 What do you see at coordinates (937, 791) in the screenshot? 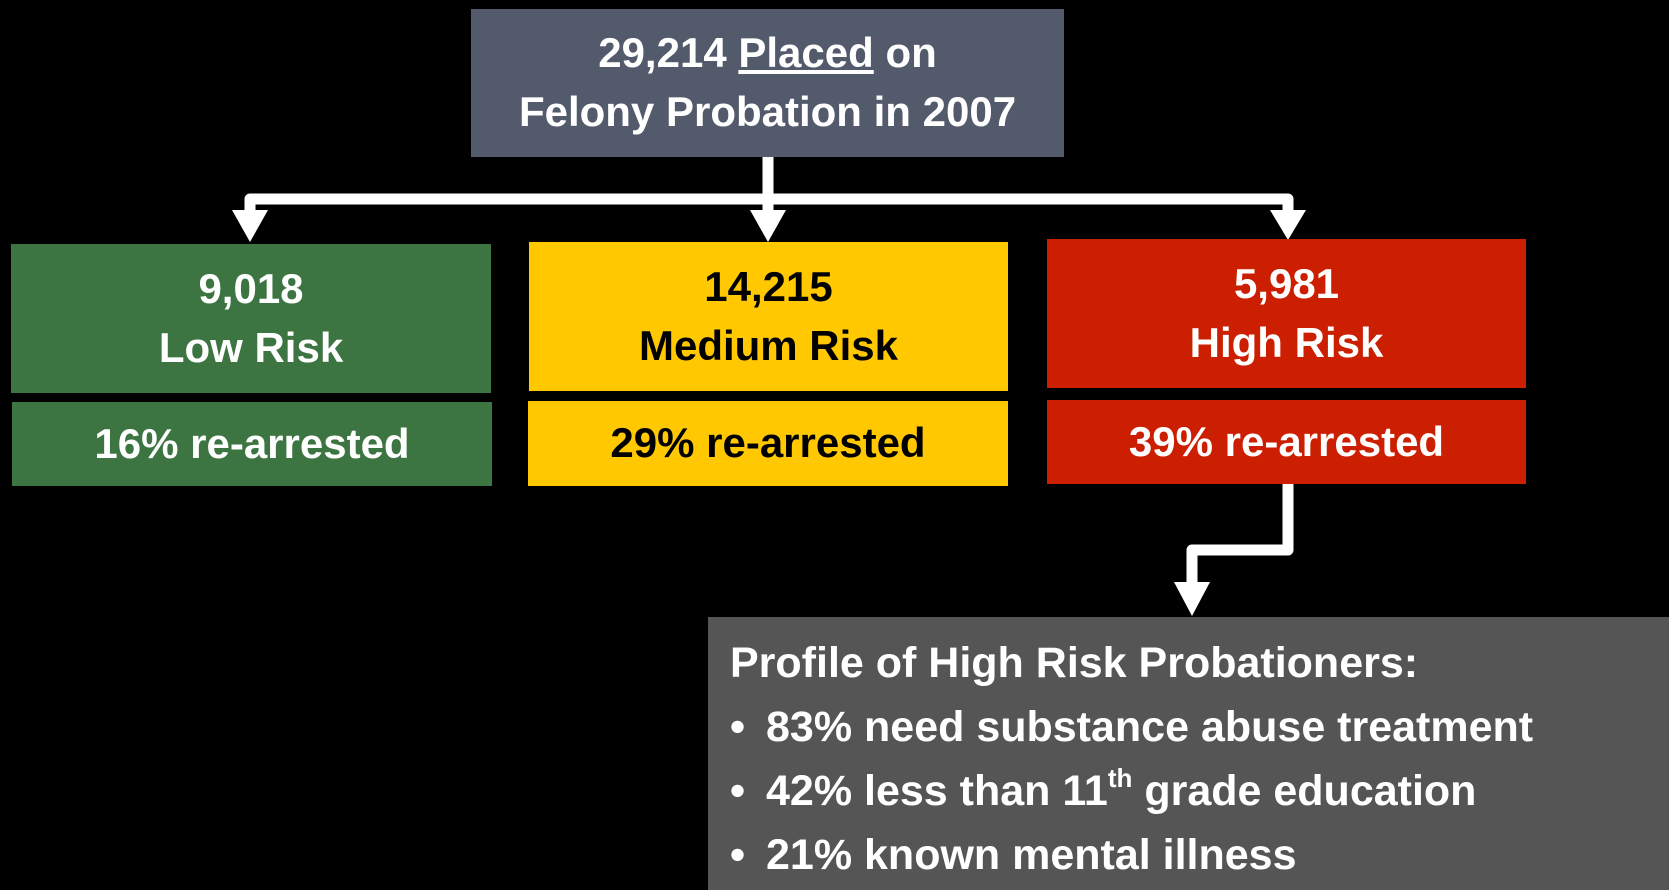
I see `bullet-text: 42% less than 11` at bounding box center [937, 791].